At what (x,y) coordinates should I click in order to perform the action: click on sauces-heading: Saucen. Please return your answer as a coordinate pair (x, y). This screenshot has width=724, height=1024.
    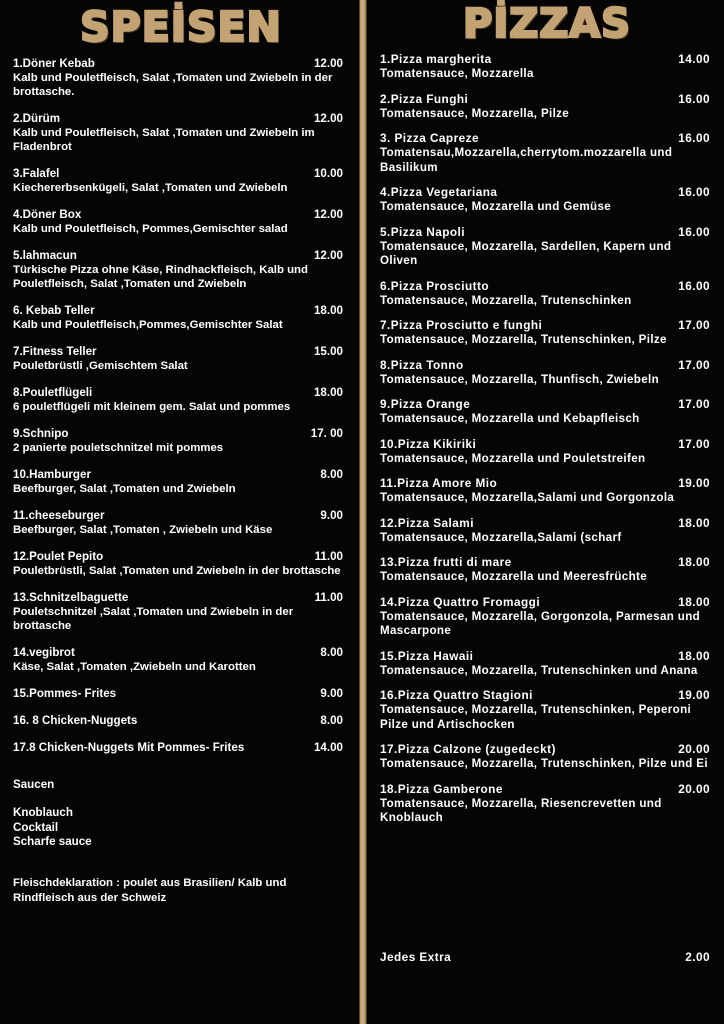
    Looking at the image, I should click on (34, 784).